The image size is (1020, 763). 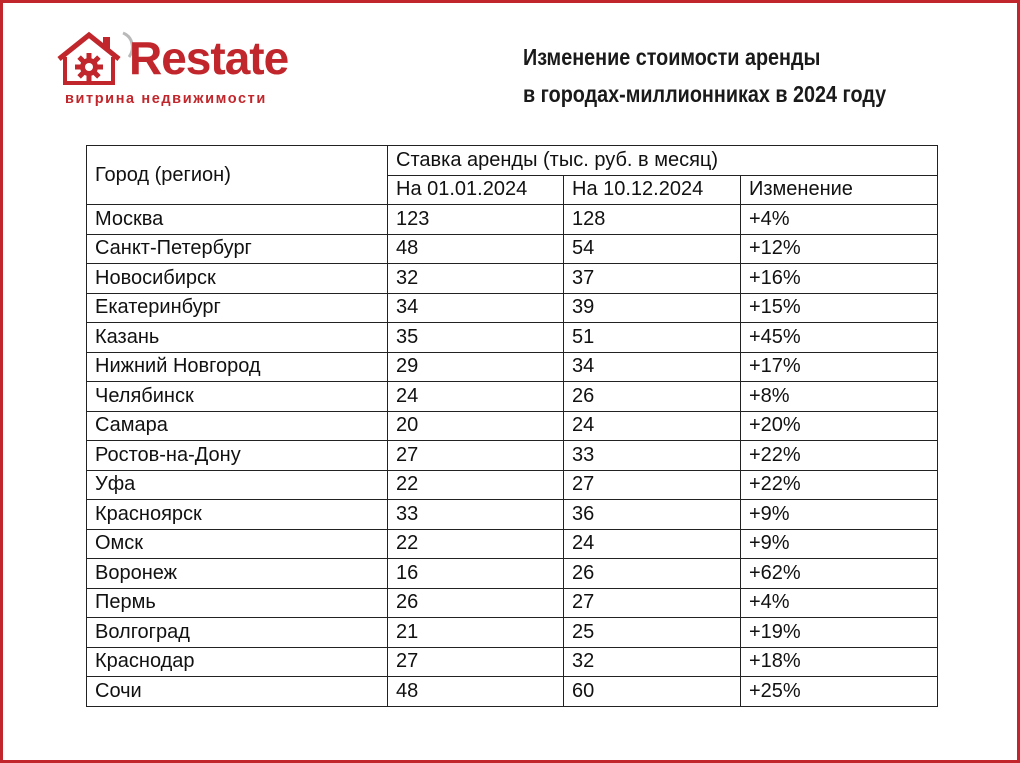 What do you see at coordinates (237, 573) in the screenshot?
I see `city-cell: Воронеж` at bounding box center [237, 573].